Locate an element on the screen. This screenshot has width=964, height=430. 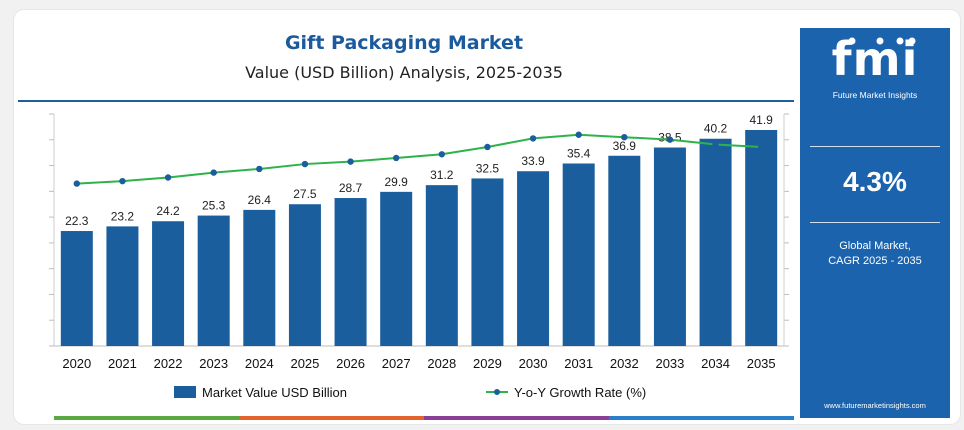
bar-value-label: 28.7 is located at coordinates (351, 188).